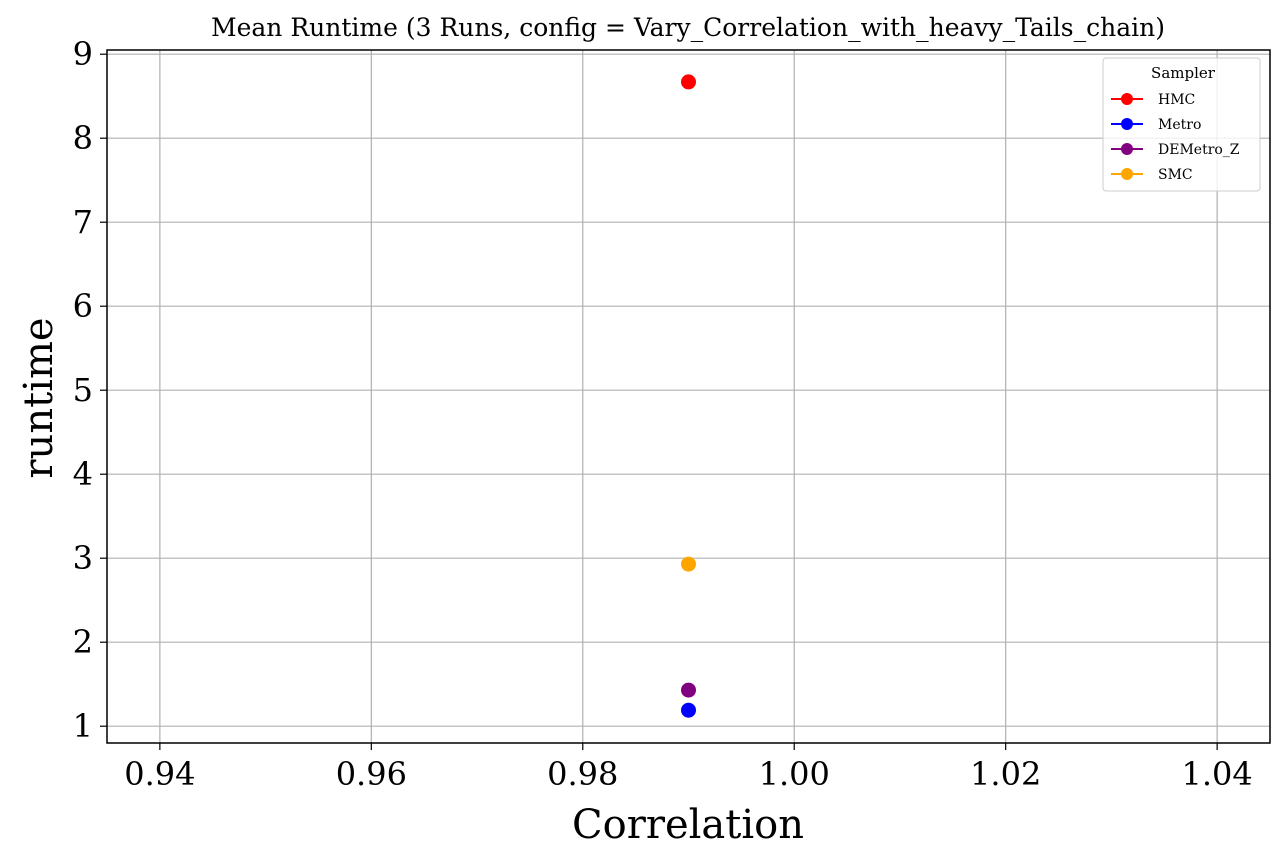 This screenshot has height=866, width=1284. Describe the element at coordinates (1176, 100) in the screenshot. I see `legend-label-hmc: HMC` at that location.